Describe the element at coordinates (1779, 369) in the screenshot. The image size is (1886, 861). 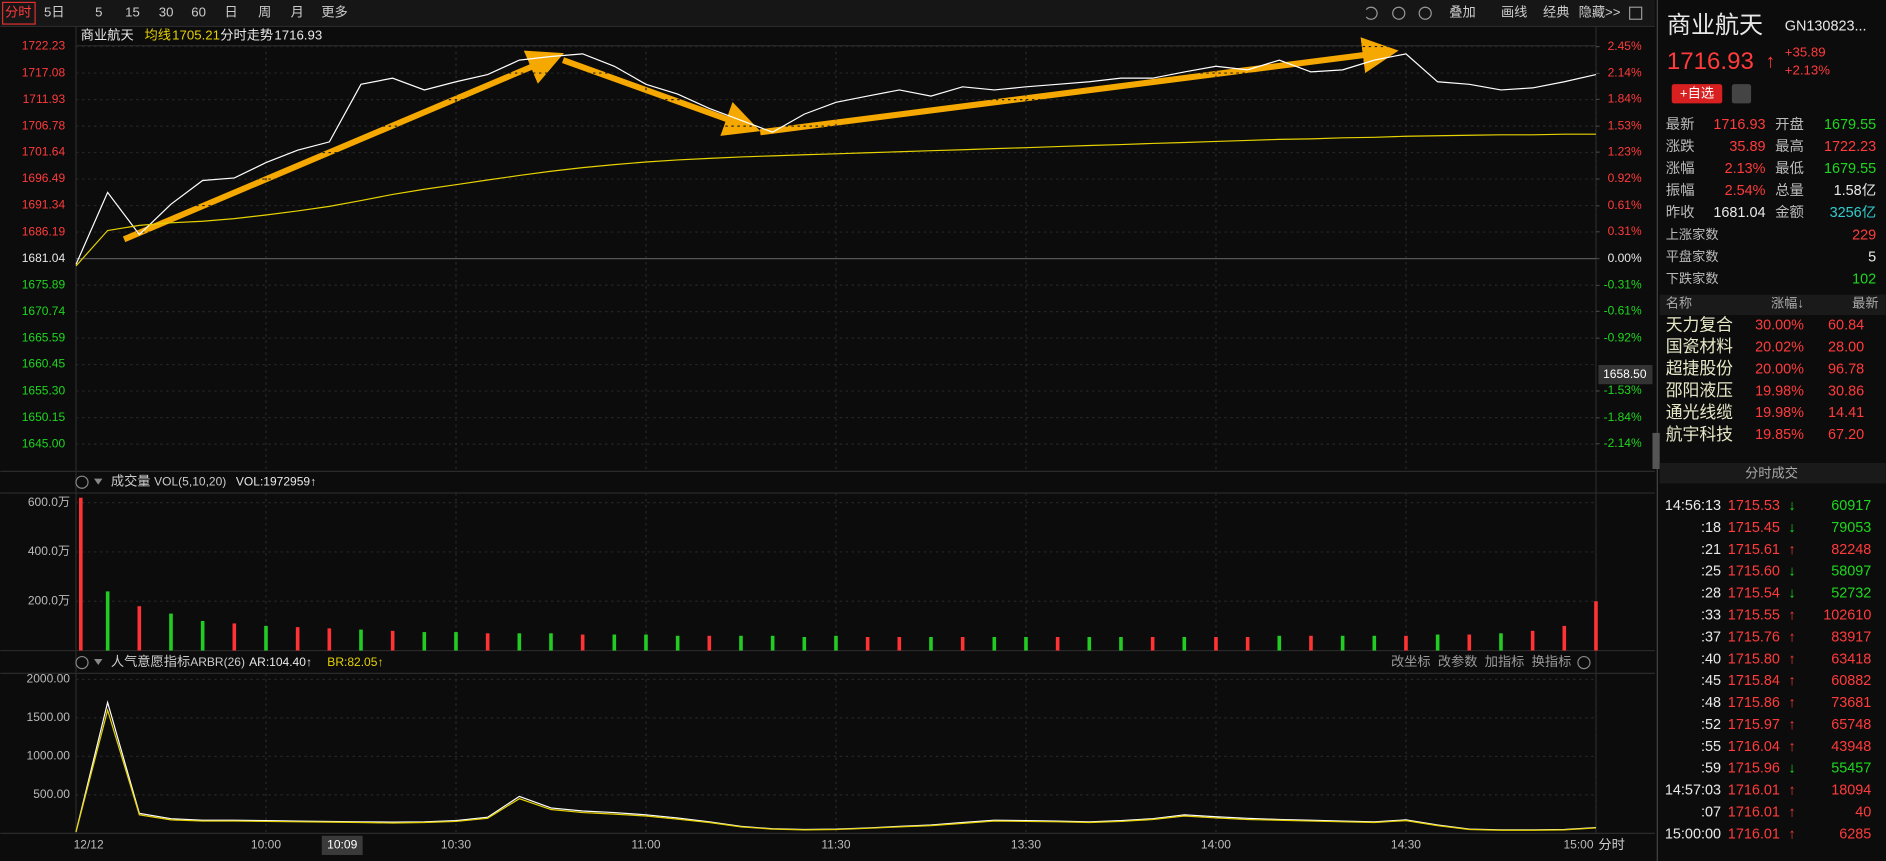
I see `member-change: 20.00%` at that location.